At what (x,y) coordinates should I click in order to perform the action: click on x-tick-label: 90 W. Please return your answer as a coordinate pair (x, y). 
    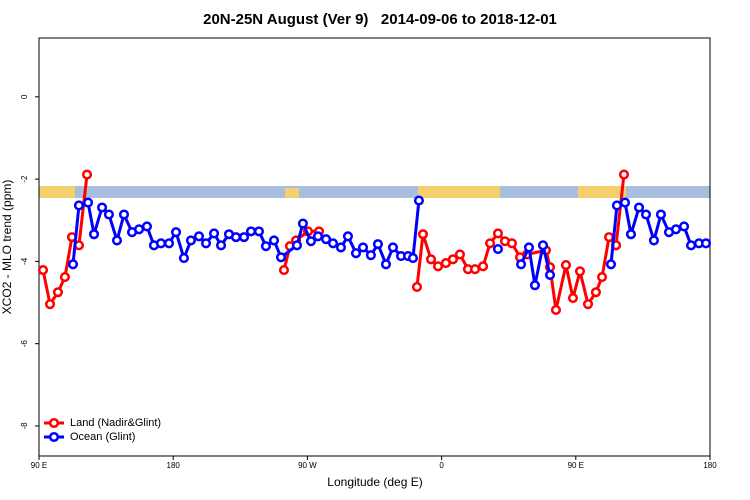
    Looking at the image, I should click on (307, 465).